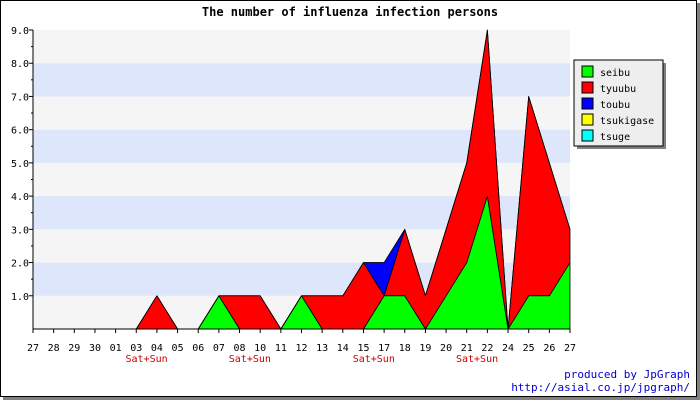 This screenshot has height=400, width=700. I want to click on y-tick-label: 5.0, so click(20, 164).